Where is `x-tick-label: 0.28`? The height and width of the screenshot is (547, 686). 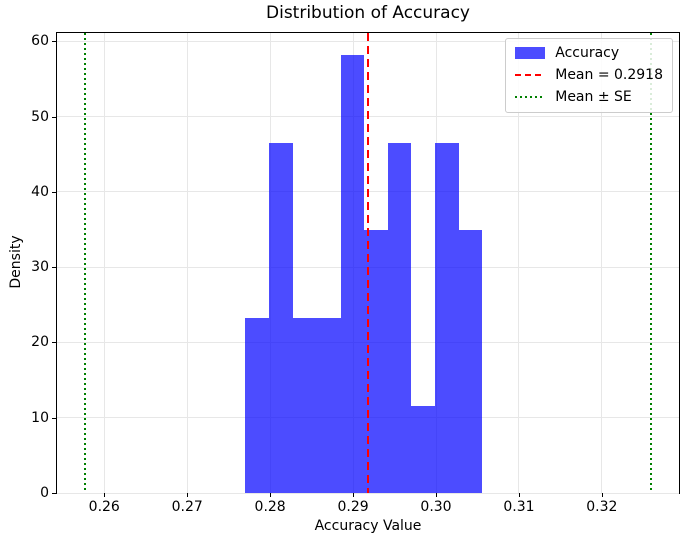
x-tick-label: 0.28 is located at coordinates (270, 507).